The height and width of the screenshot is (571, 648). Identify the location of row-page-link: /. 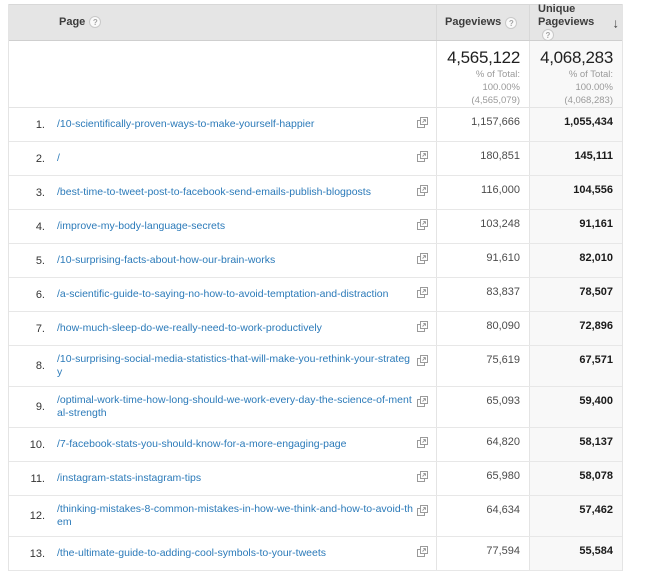
(58, 158).